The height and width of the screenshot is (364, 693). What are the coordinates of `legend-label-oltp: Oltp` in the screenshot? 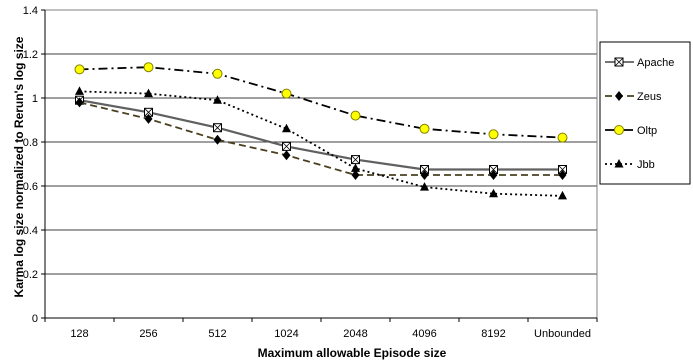 It's located at (647, 131).